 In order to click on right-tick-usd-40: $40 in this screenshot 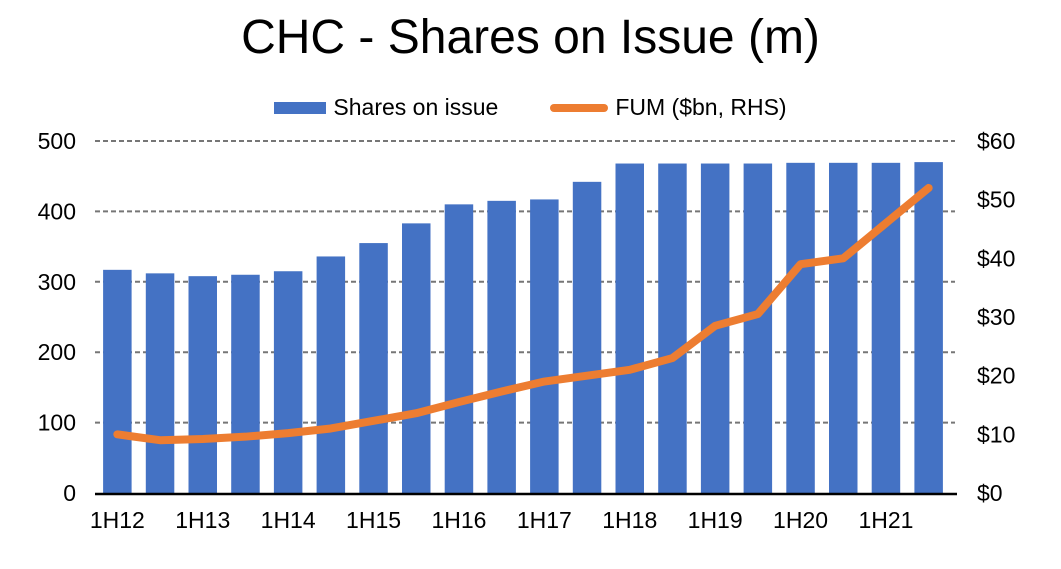, I will do `click(996, 258)`.